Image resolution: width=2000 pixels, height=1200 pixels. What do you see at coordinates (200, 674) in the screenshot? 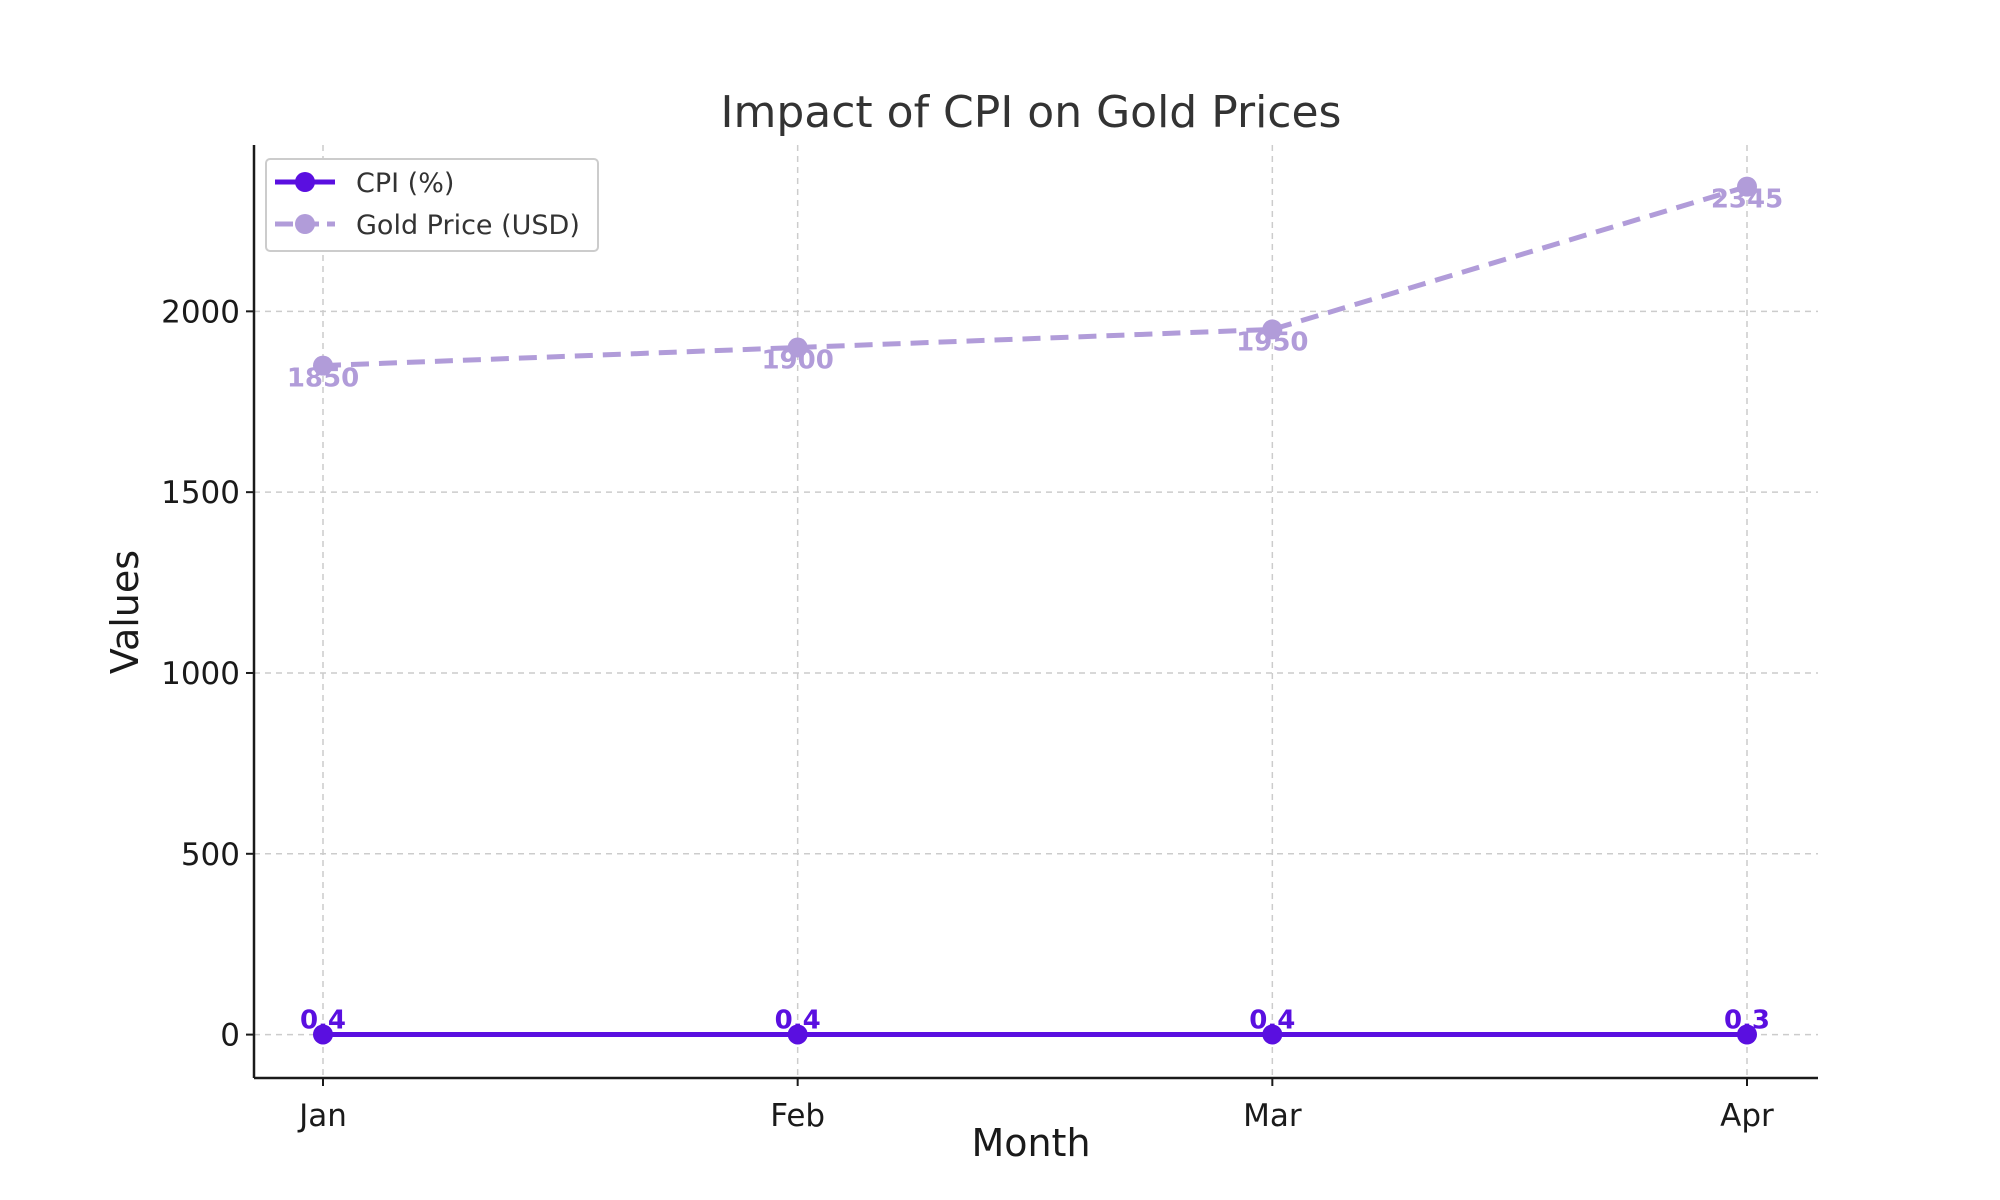
I see `y-tick-label-2: 1000` at bounding box center [200, 674].